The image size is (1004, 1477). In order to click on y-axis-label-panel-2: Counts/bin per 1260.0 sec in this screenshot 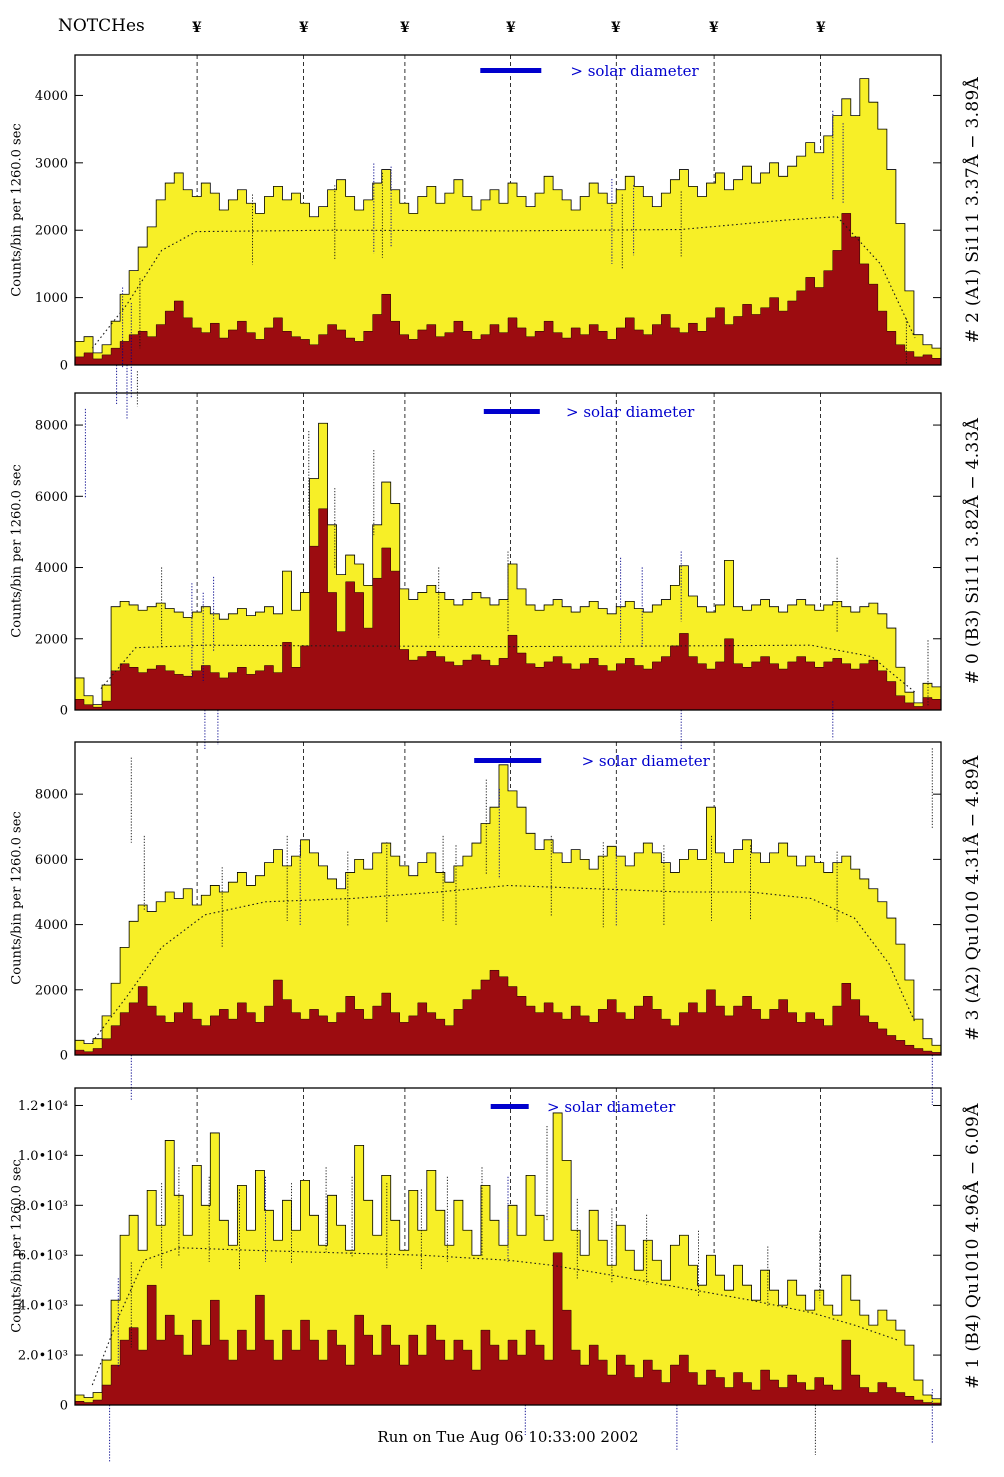, I will do `click(17, 551)`.